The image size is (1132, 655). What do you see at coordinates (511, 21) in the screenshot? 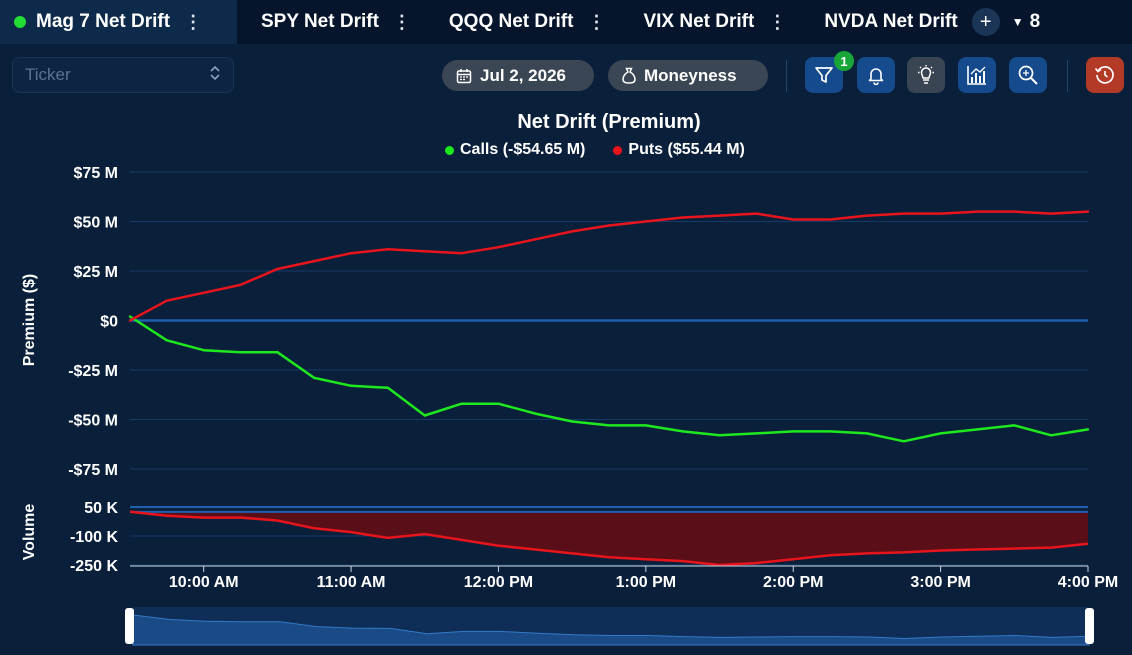
I see `tab-label: QQQ Net Drift` at bounding box center [511, 21].